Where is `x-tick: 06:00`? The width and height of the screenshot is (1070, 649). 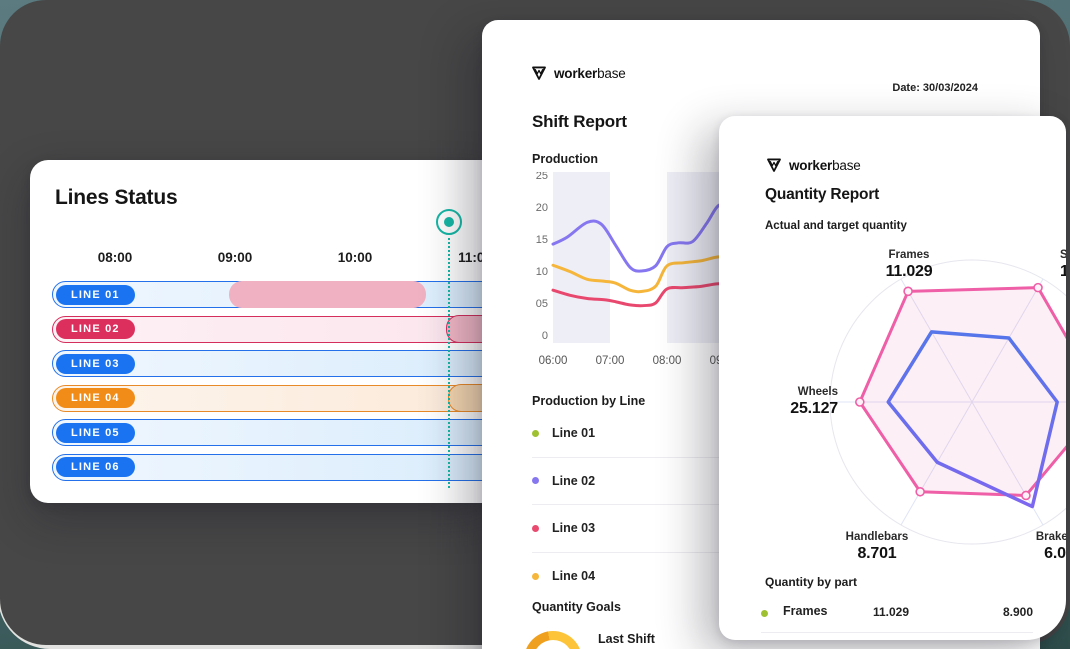
x-tick: 06:00 is located at coordinates (553, 361).